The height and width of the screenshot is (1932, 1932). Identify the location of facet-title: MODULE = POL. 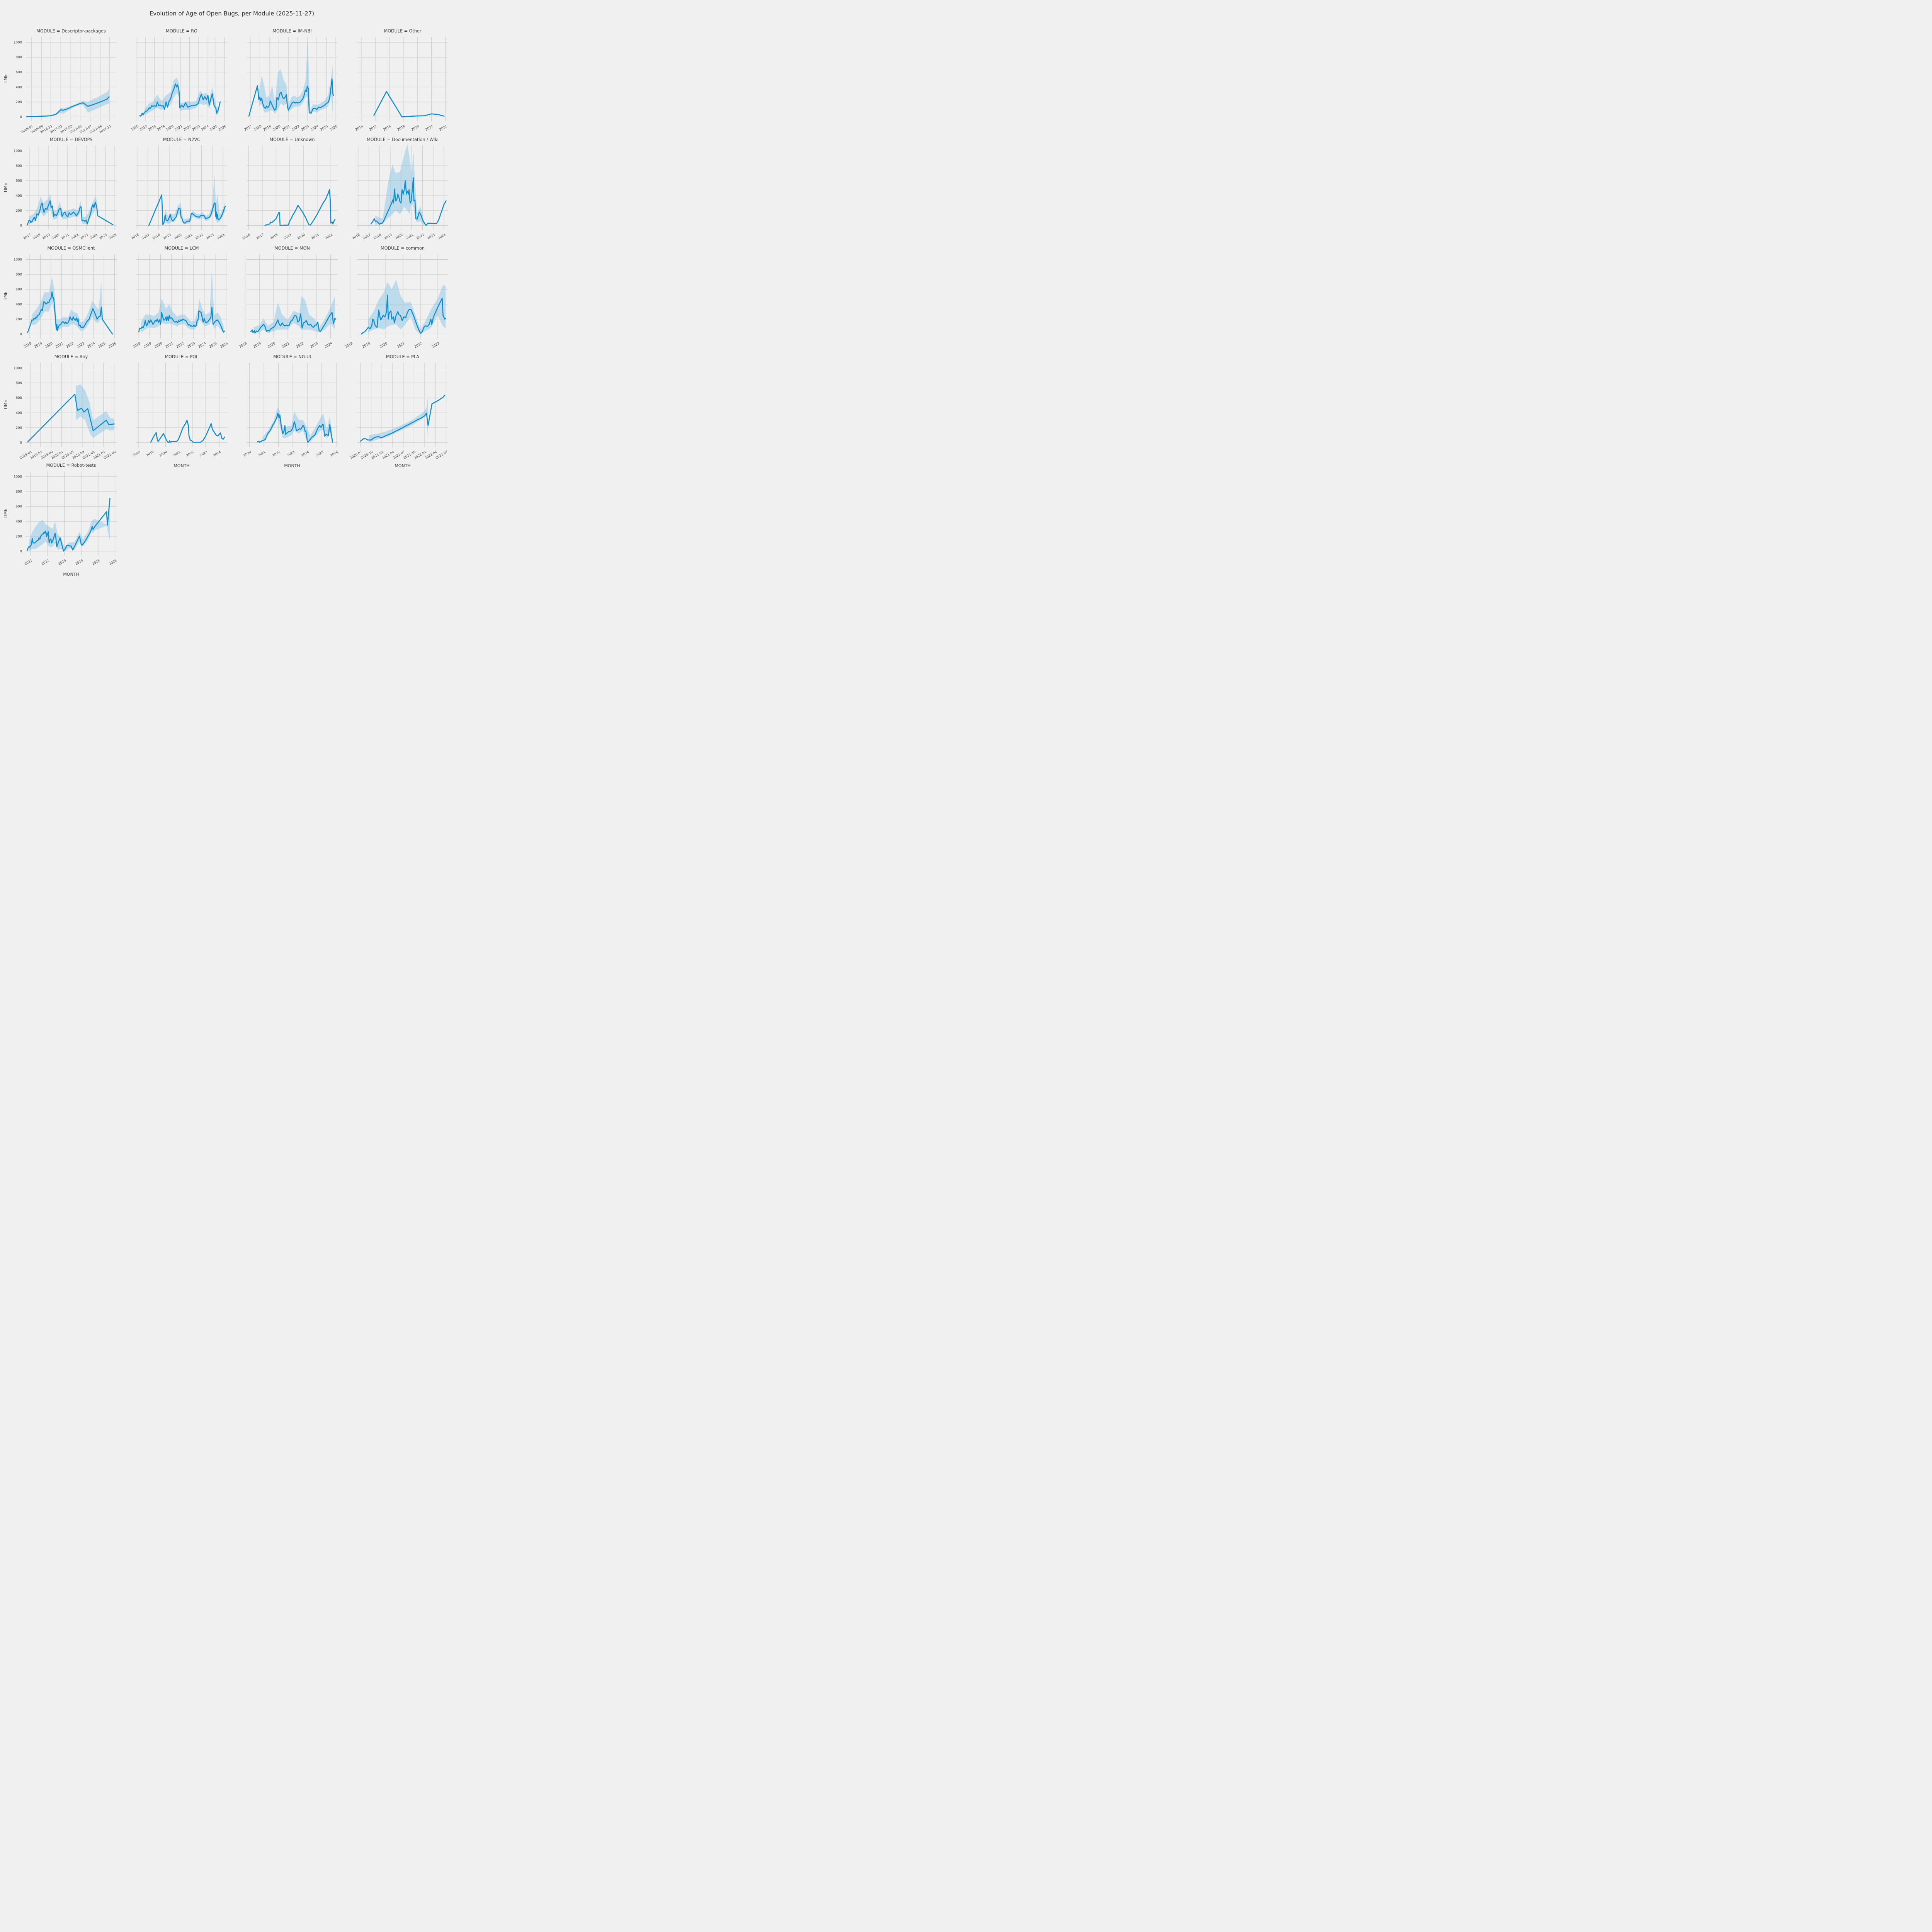
(182, 356).